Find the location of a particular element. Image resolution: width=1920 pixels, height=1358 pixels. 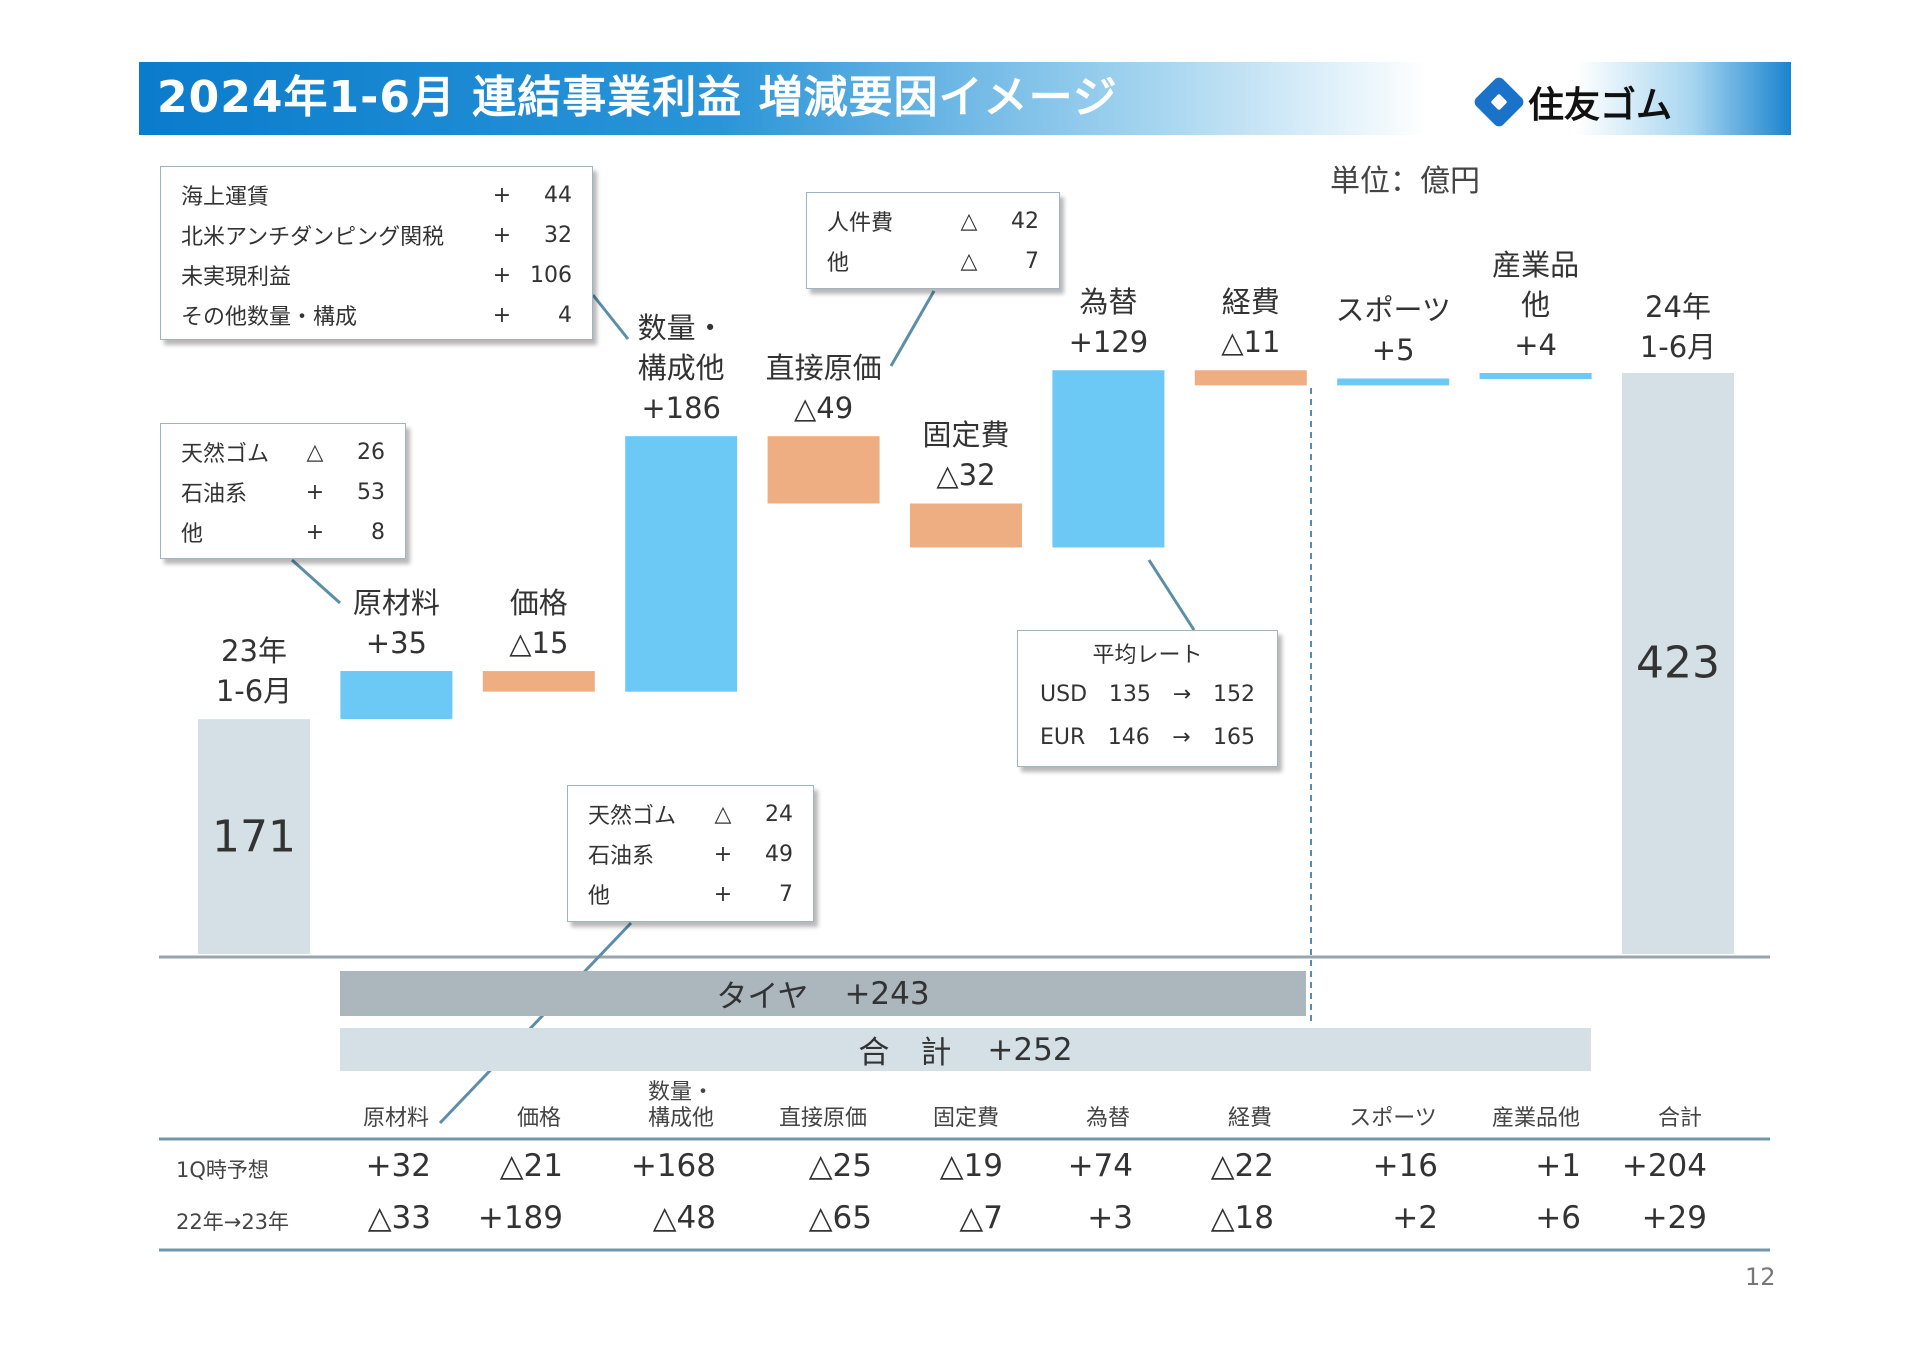

callout-label: 人件費 is located at coordinates (860, 223).